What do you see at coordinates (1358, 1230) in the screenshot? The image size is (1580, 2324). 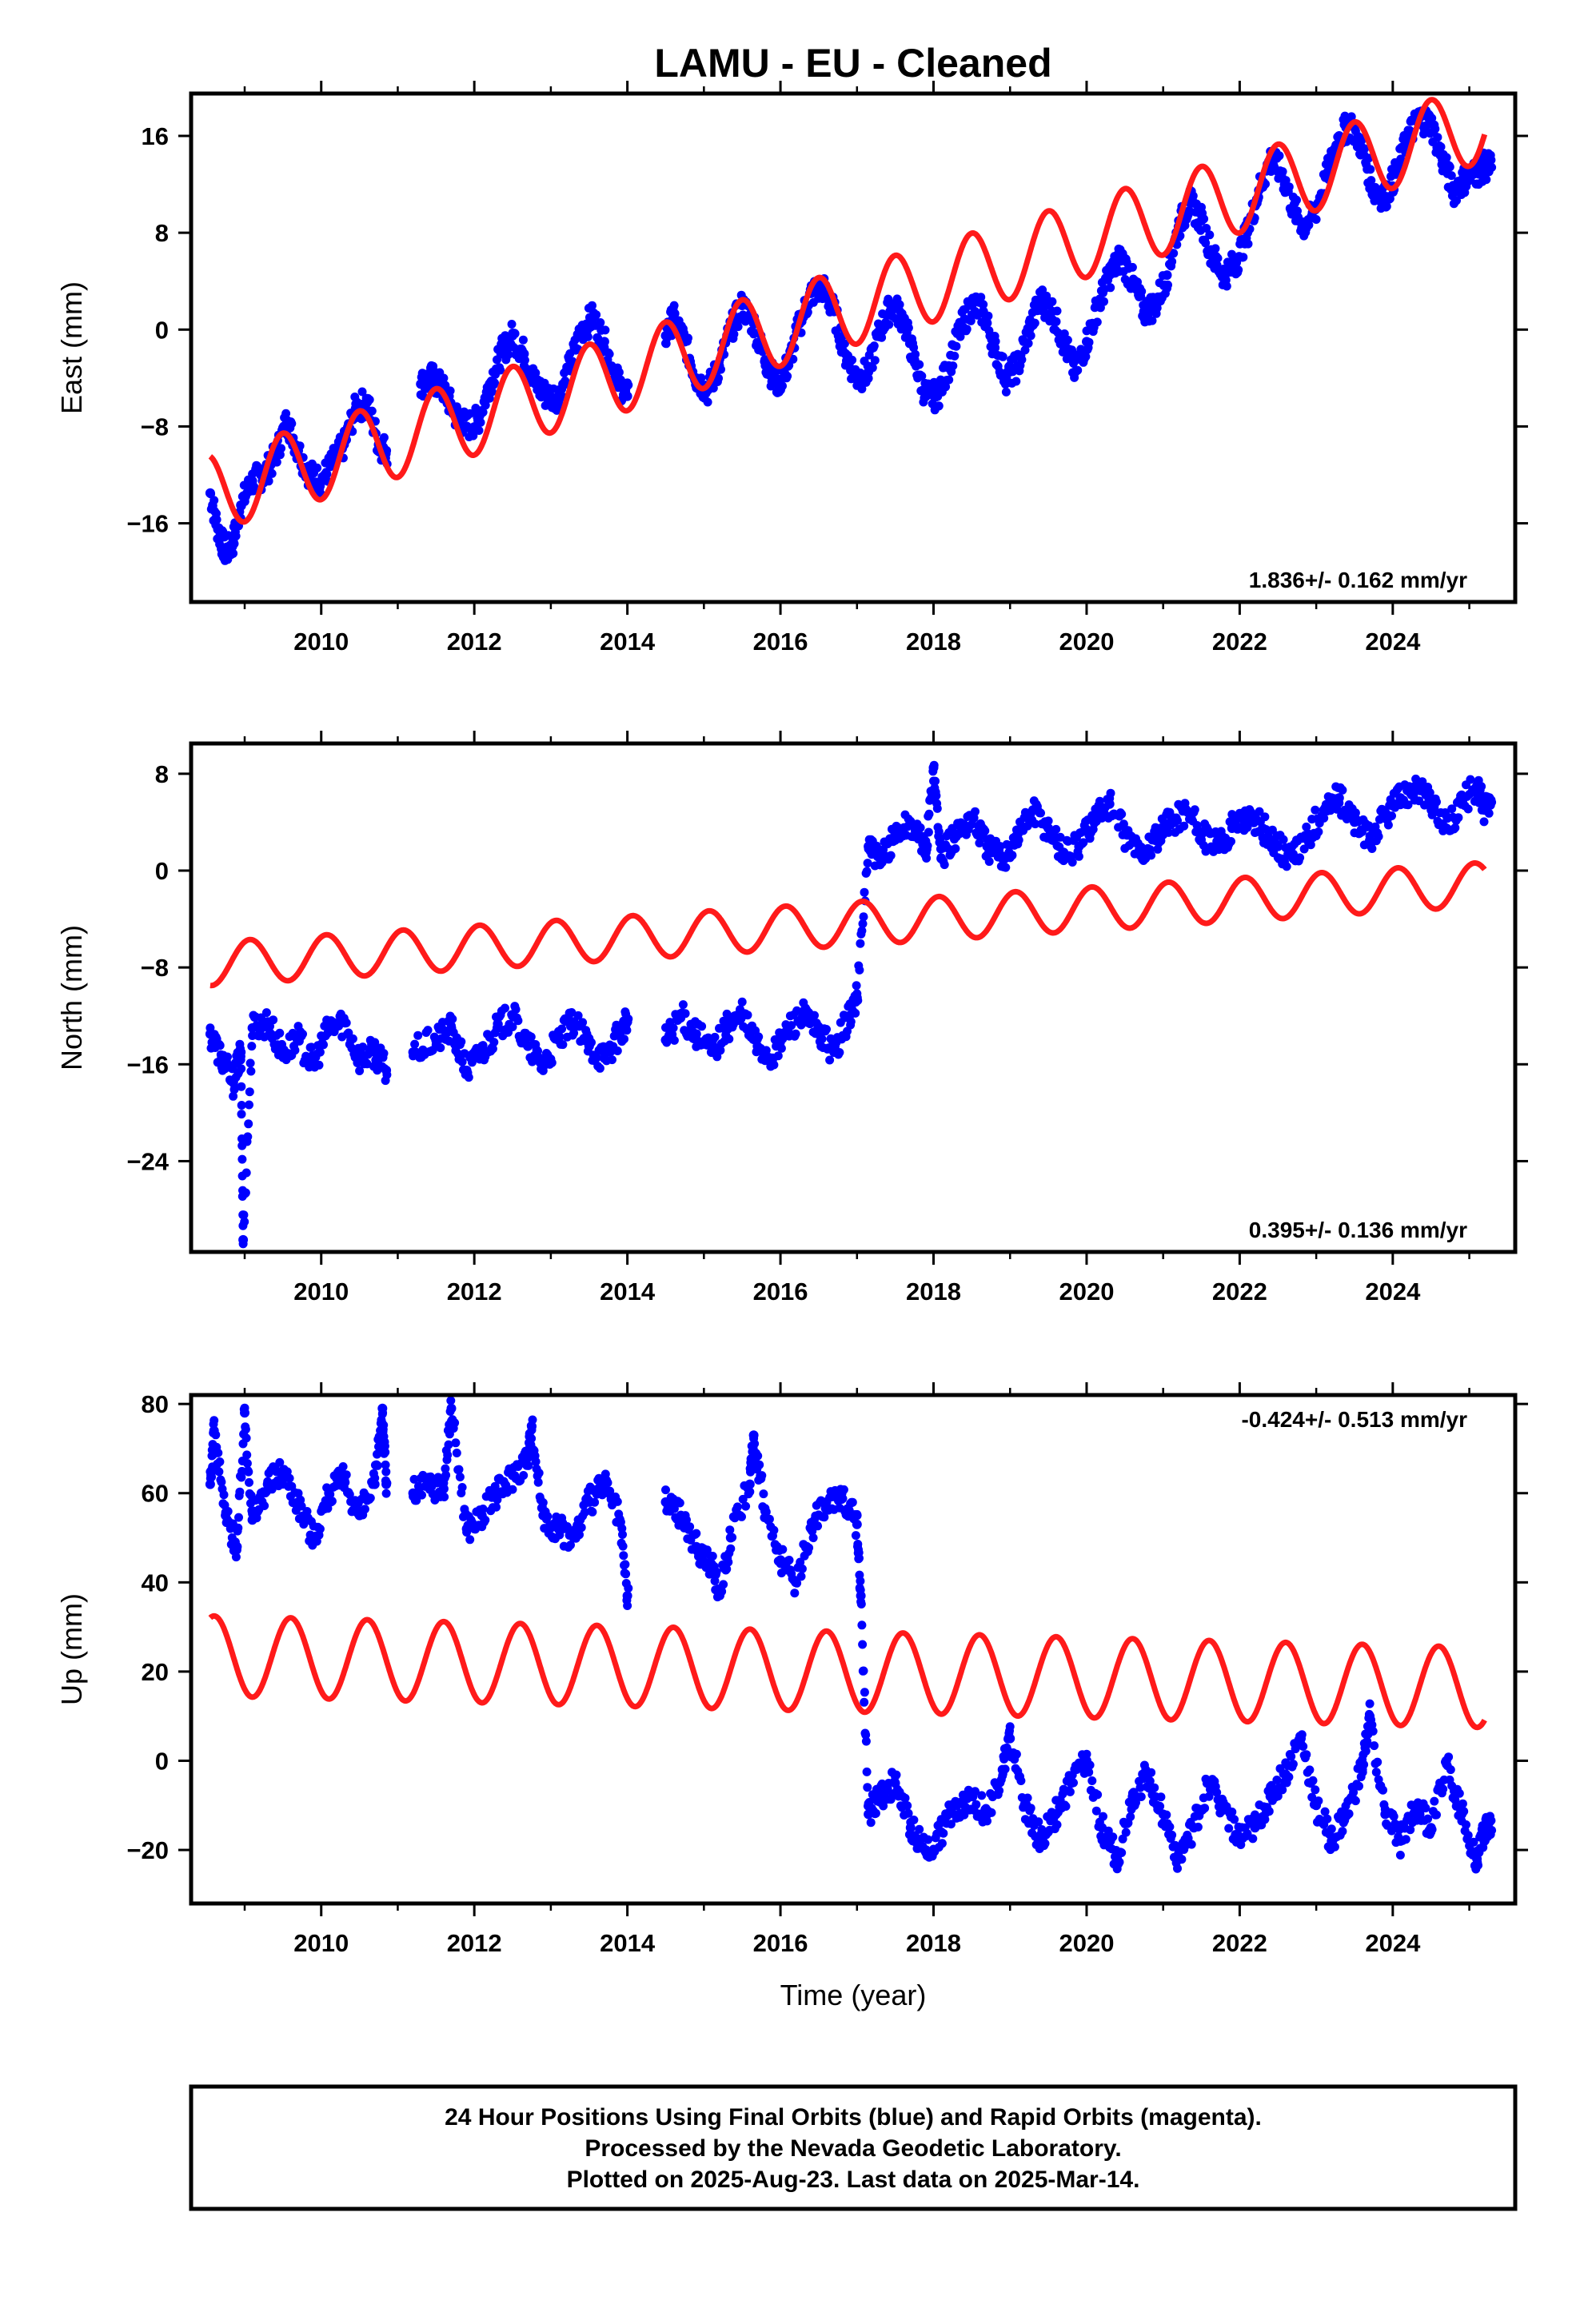 I see `north-rate-label: 0.395+/- 0.136 mm/yr` at bounding box center [1358, 1230].